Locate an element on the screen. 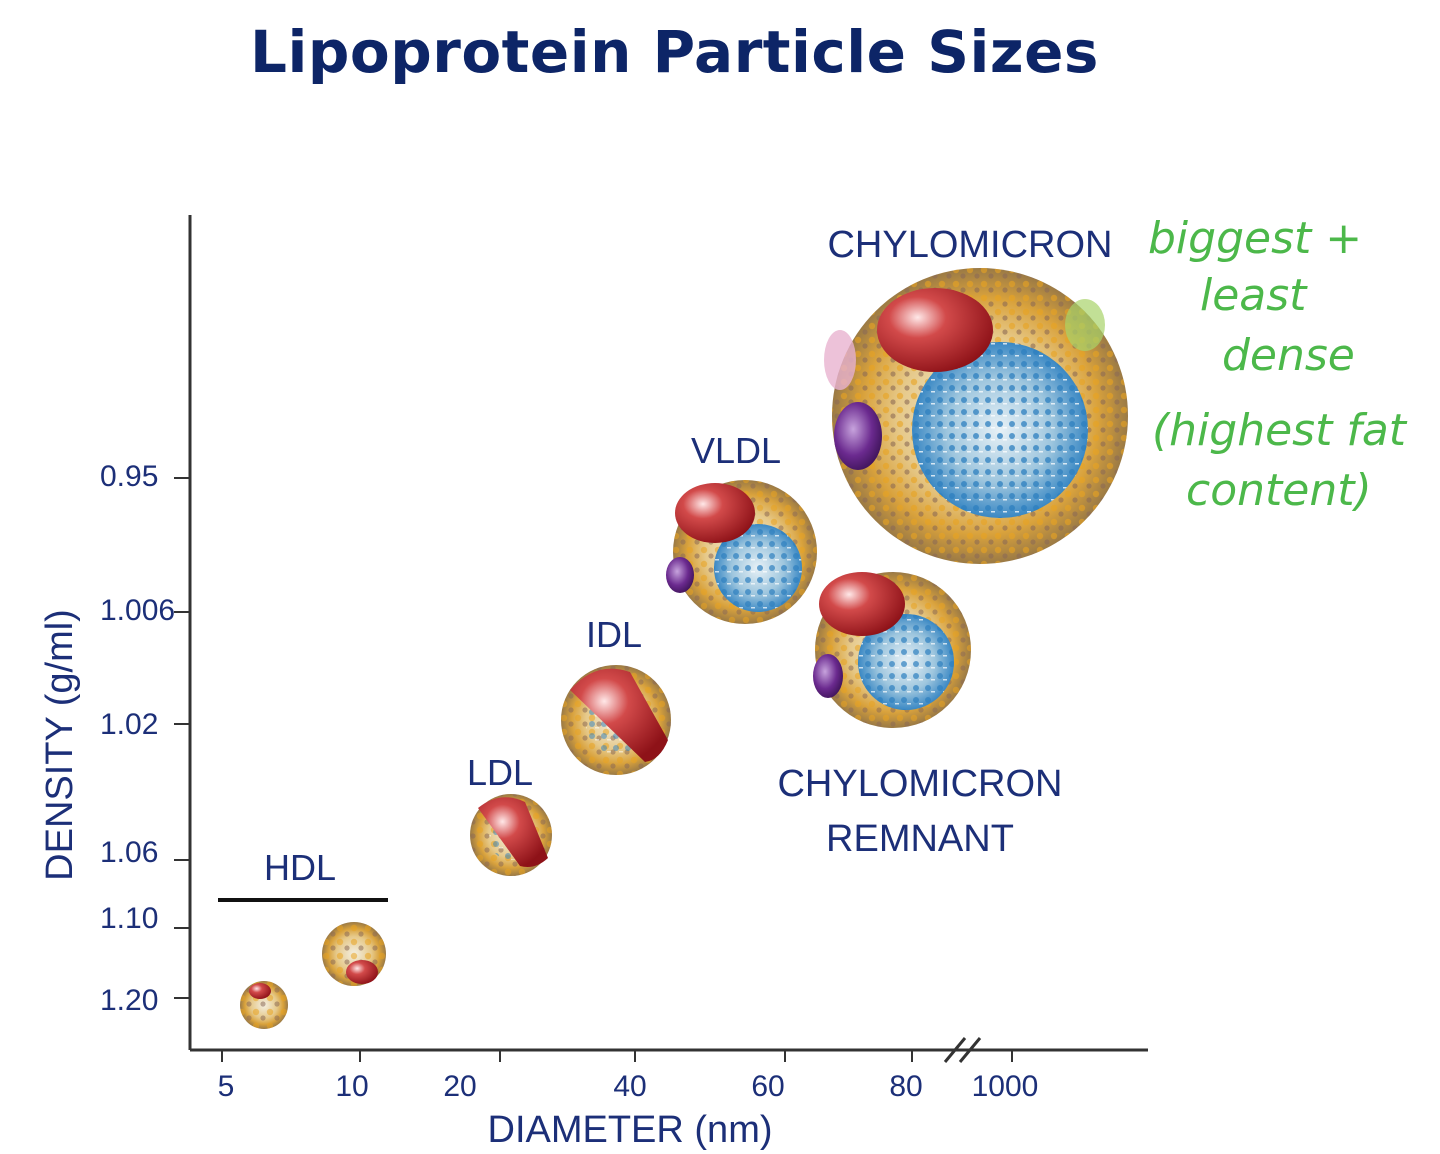  idl-particle is located at coordinates (616, 720).